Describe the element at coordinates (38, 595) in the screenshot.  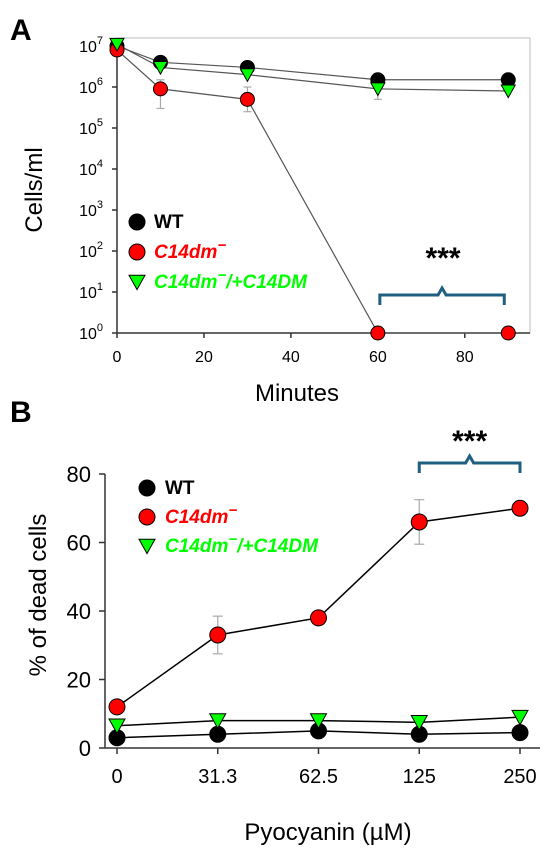
I see `panel-b-ylabel: % of dead cells` at that location.